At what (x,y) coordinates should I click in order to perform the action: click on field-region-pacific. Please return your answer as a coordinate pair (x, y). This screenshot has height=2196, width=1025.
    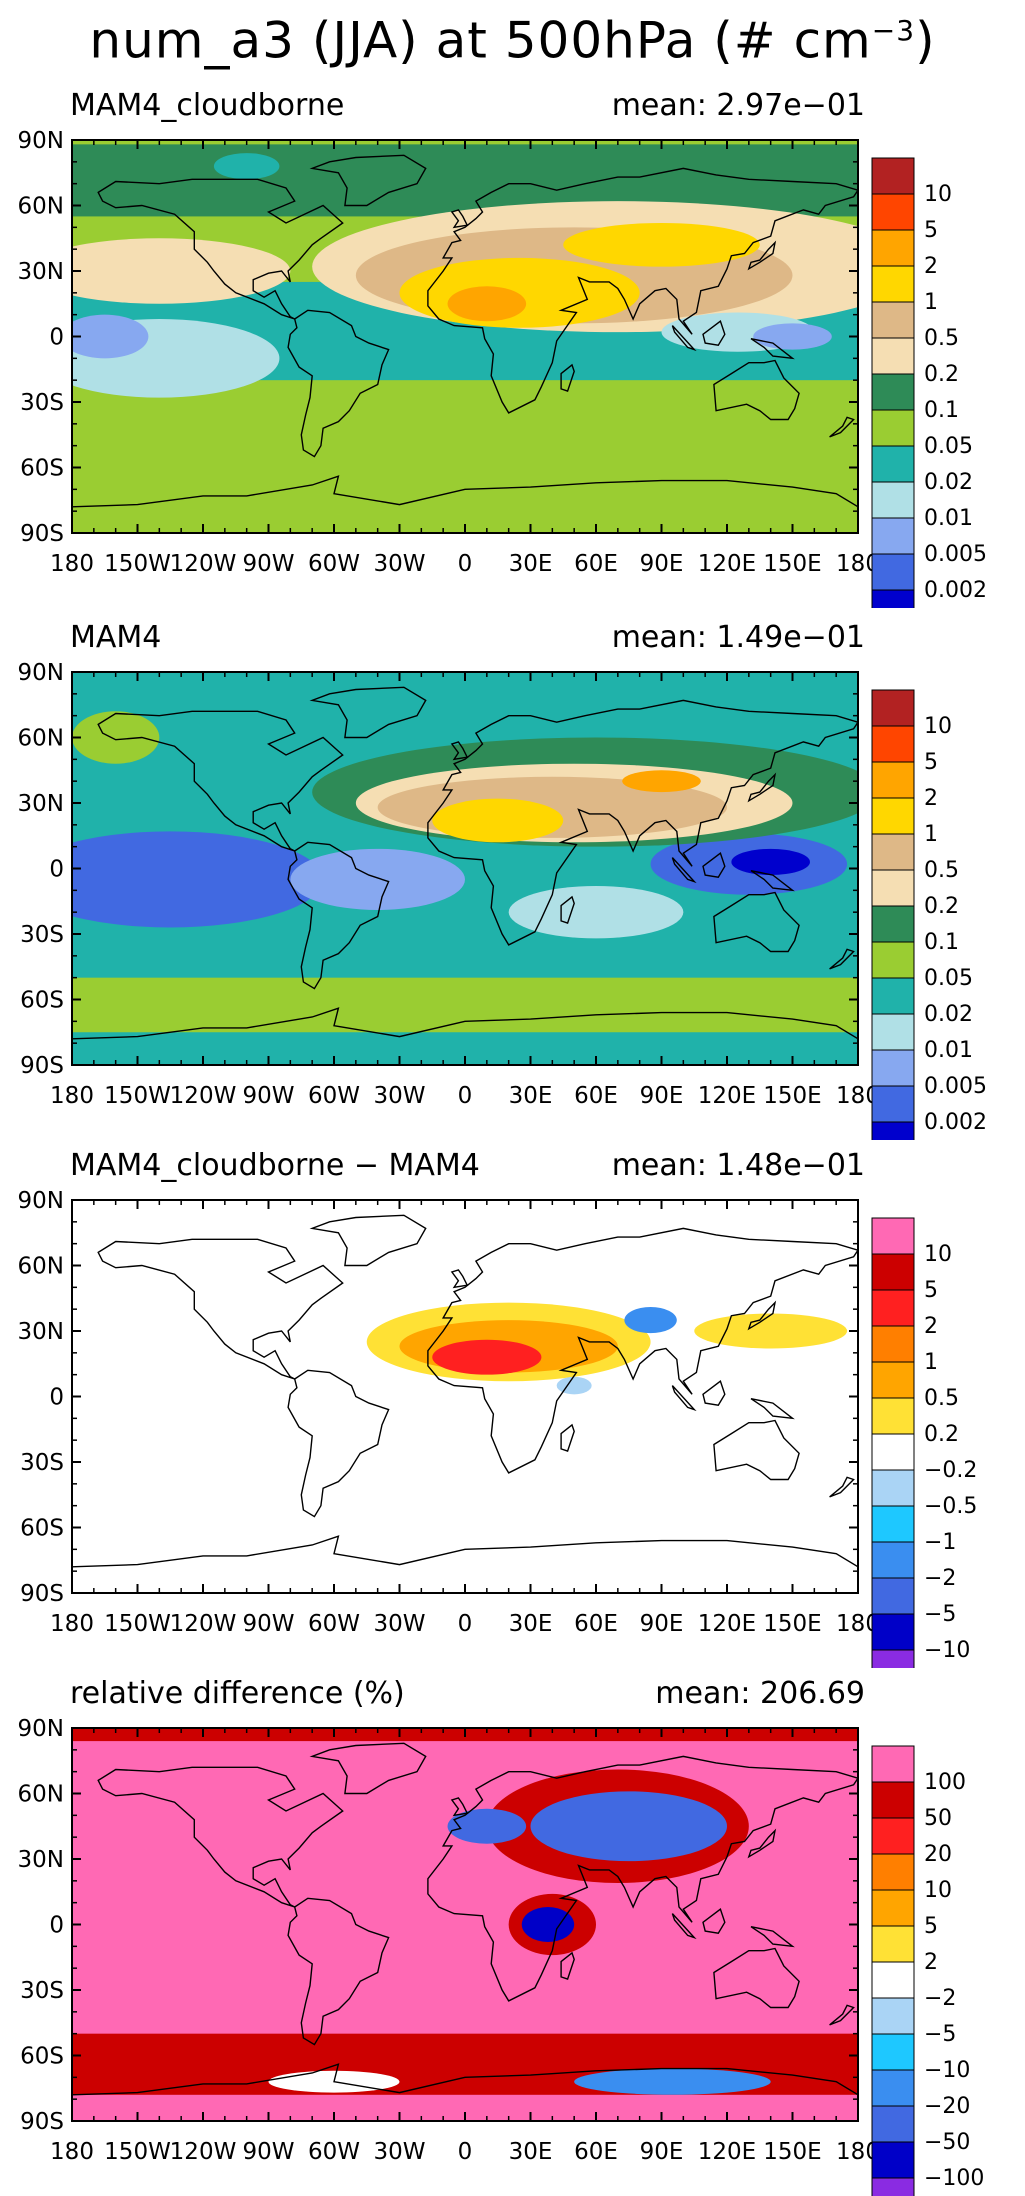
    Looking at the image, I should click on (181, 271).